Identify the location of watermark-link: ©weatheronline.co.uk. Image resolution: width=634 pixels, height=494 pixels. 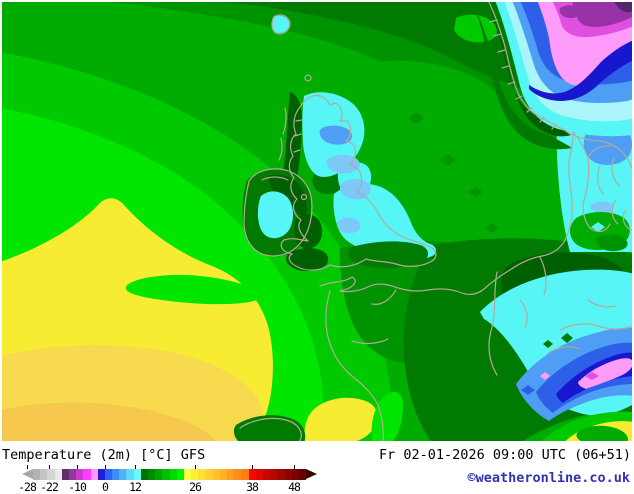
(548, 478).